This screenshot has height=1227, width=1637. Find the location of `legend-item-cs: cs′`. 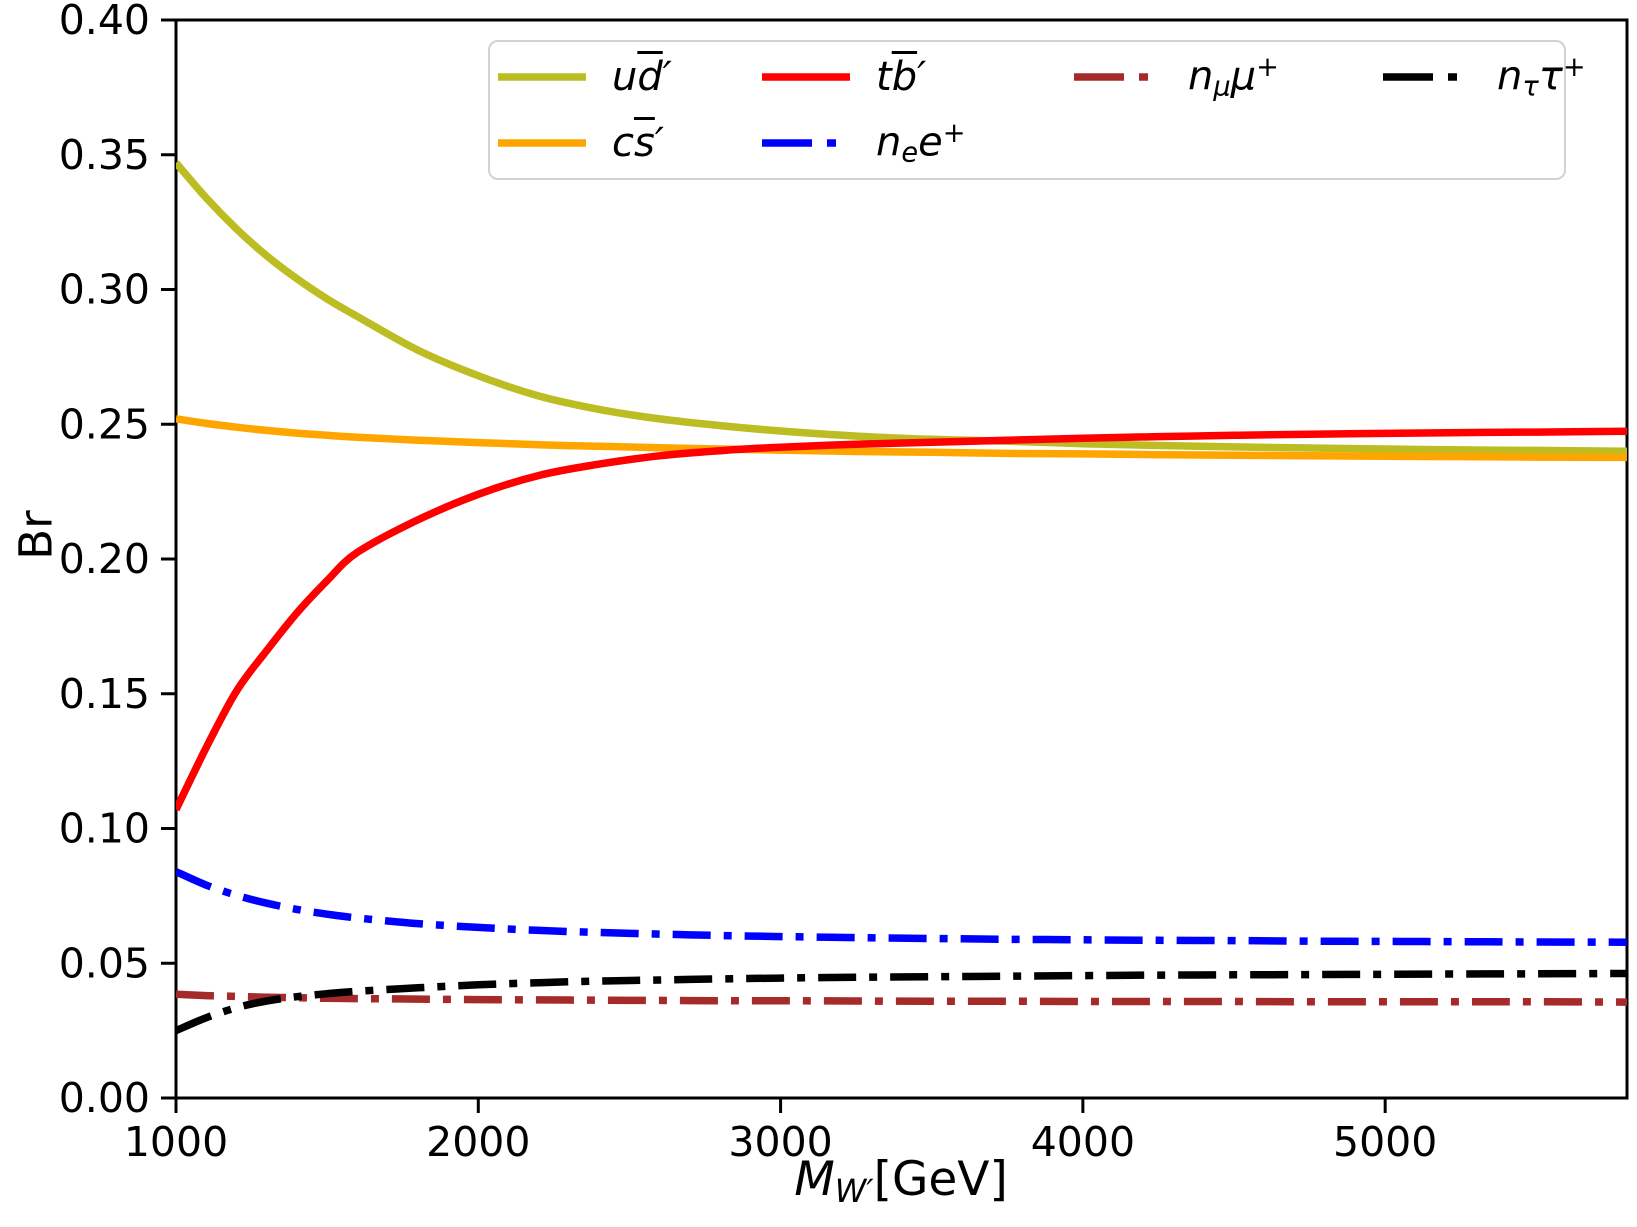

legend-item-cs: cs′ is located at coordinates (580, 143).